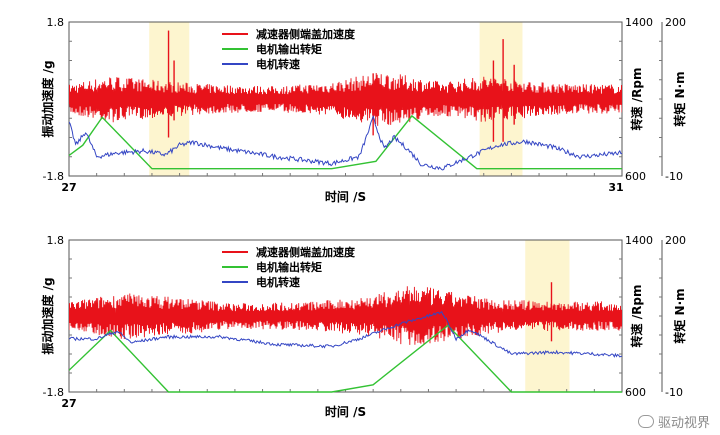 This screenshot has height=435, width=720. I want to click on watermark: 驱动视界, so click(673, 421).